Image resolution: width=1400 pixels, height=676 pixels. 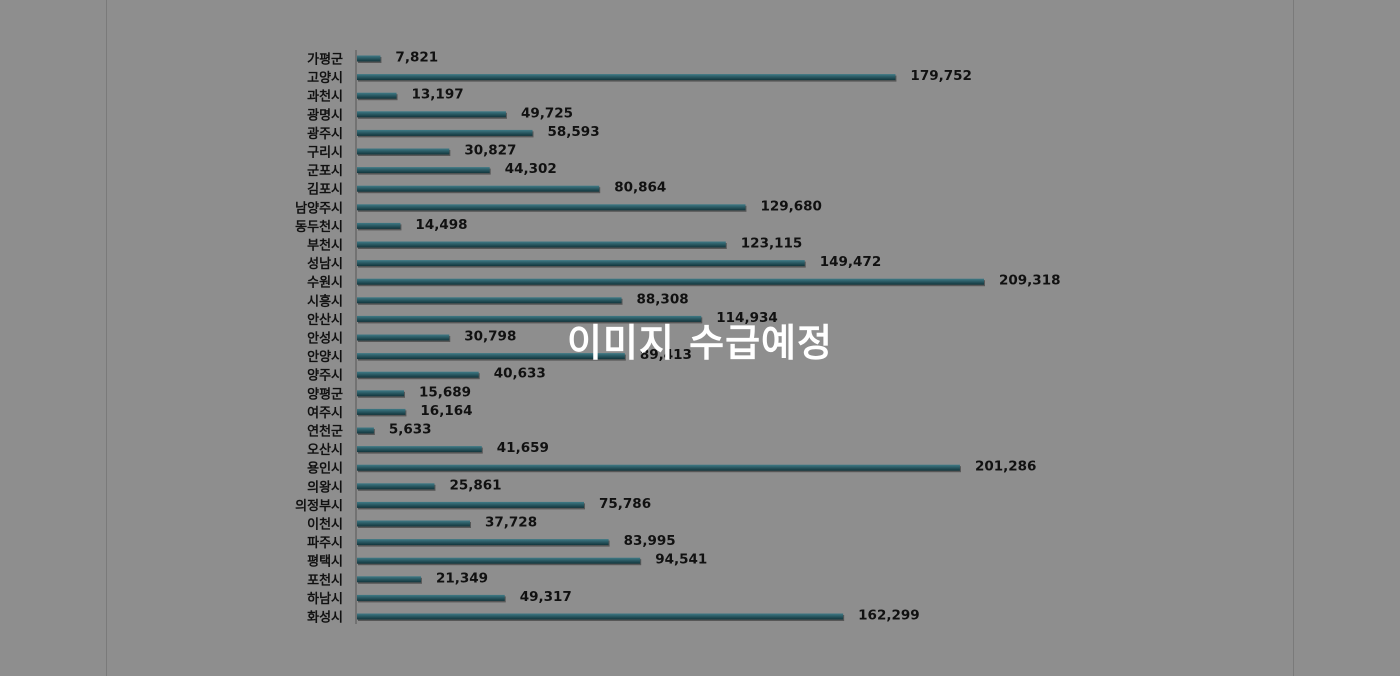 What do you see at coordinates (889, 616) in the screenshot?
I see `value-label: 162,299` at bounding box center [889, 616].